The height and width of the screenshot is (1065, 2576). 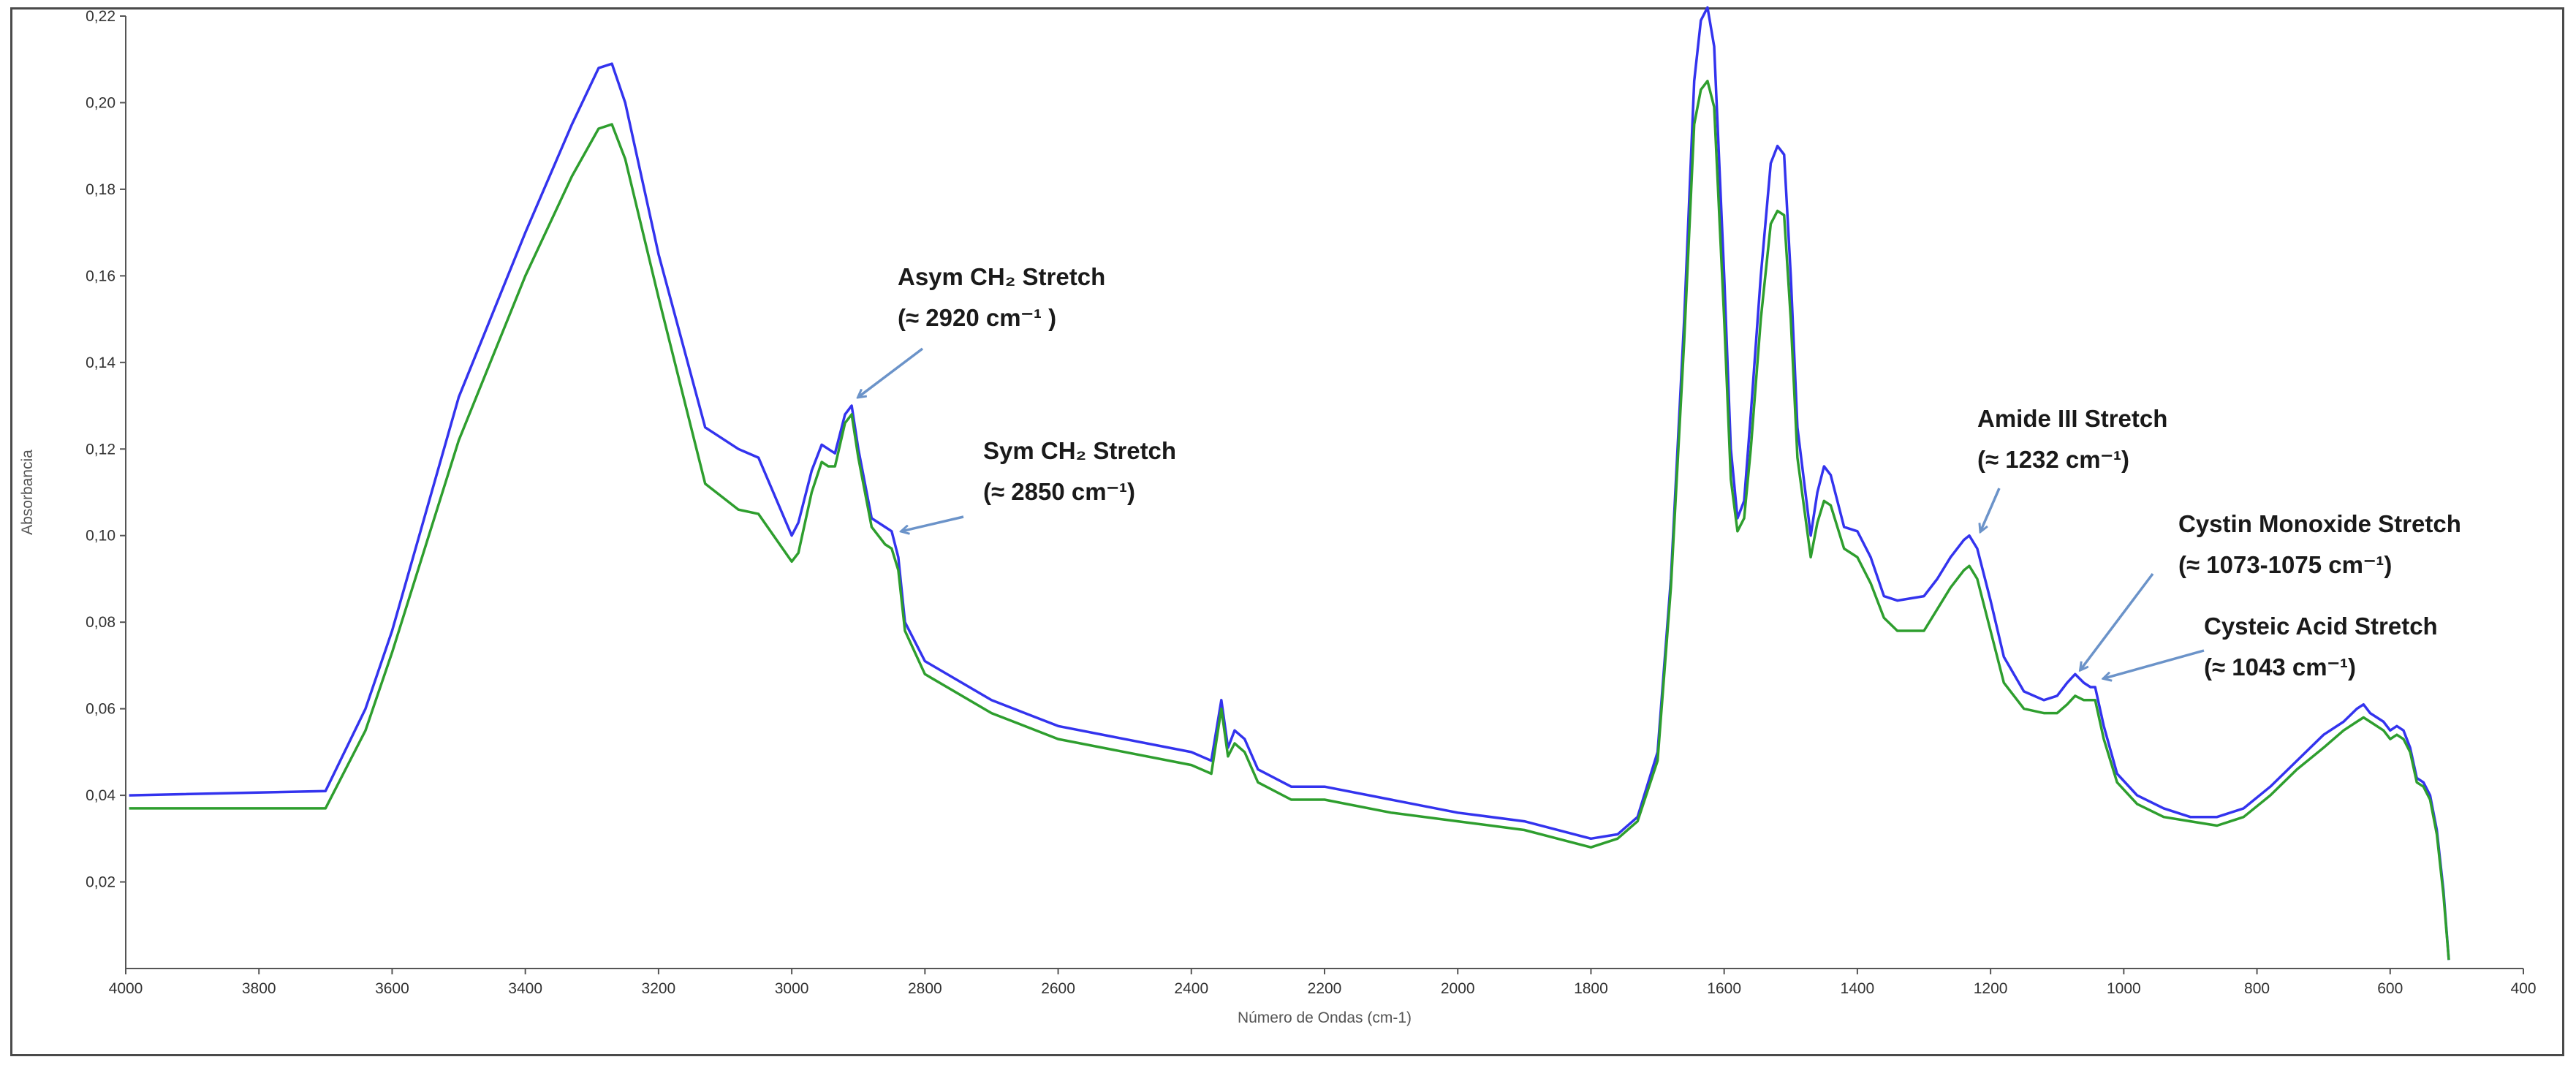 I want to click on x-tick-label: 2200, so click(x=1325, y=988).